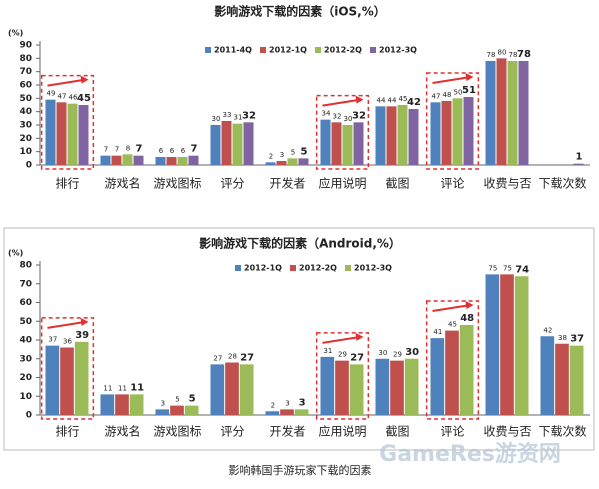  I want to click on data-label: 34, so click(326, 114).